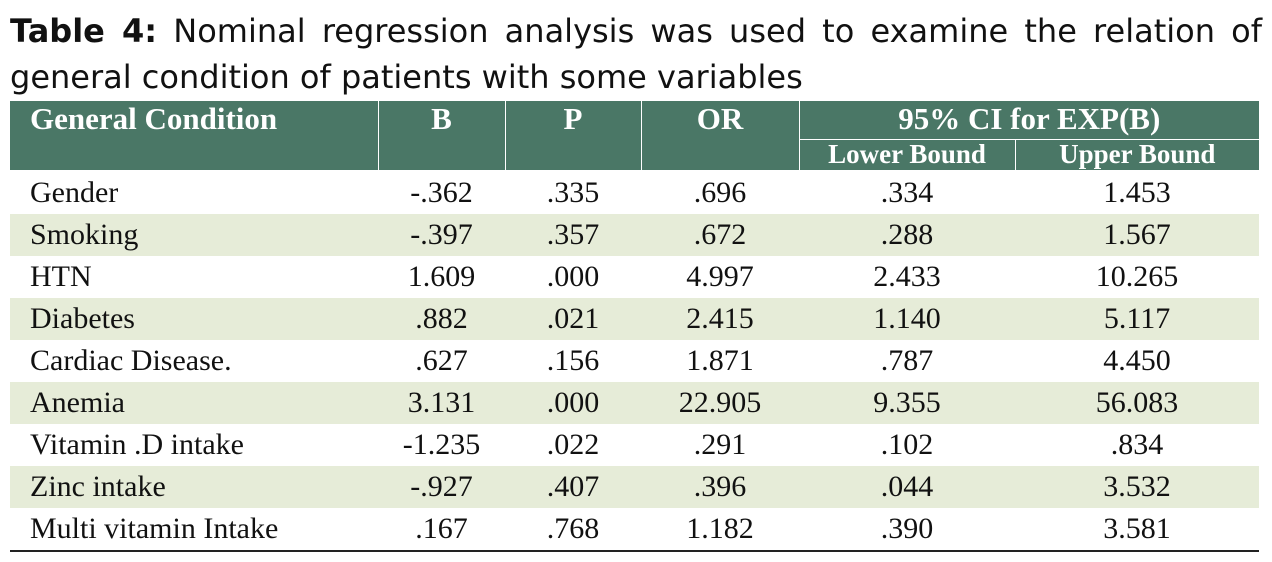 This screenshot has width=1272, height=562. What do you see at coordinates (907, 444) in the screenshot?
I see `cell-lower-bound: .102` at bounding box center [907, 444].